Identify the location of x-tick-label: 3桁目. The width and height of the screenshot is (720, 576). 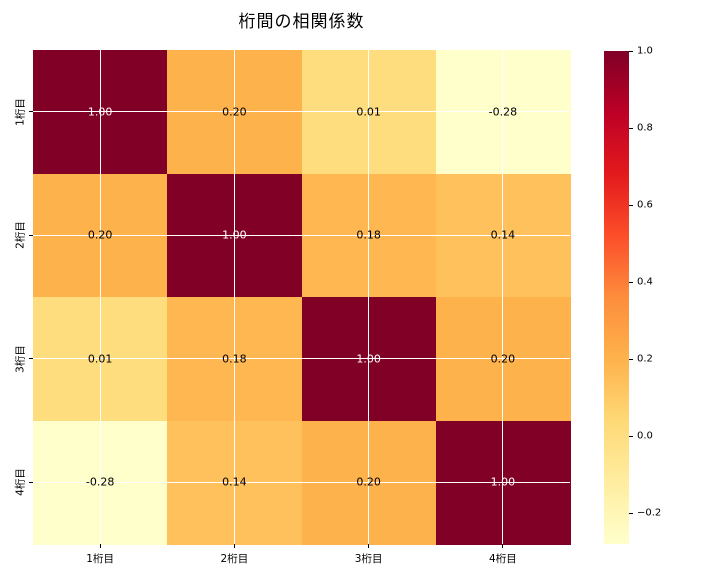
(368, 559).